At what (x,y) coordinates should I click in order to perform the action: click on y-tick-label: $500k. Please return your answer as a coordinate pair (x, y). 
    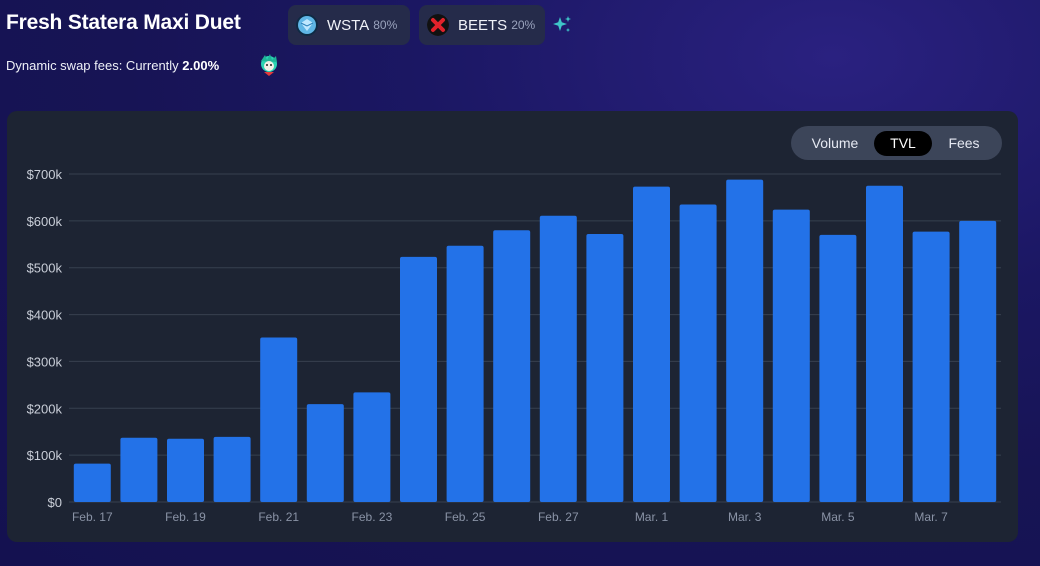
    Looking at the image, I should click on (45, 268).